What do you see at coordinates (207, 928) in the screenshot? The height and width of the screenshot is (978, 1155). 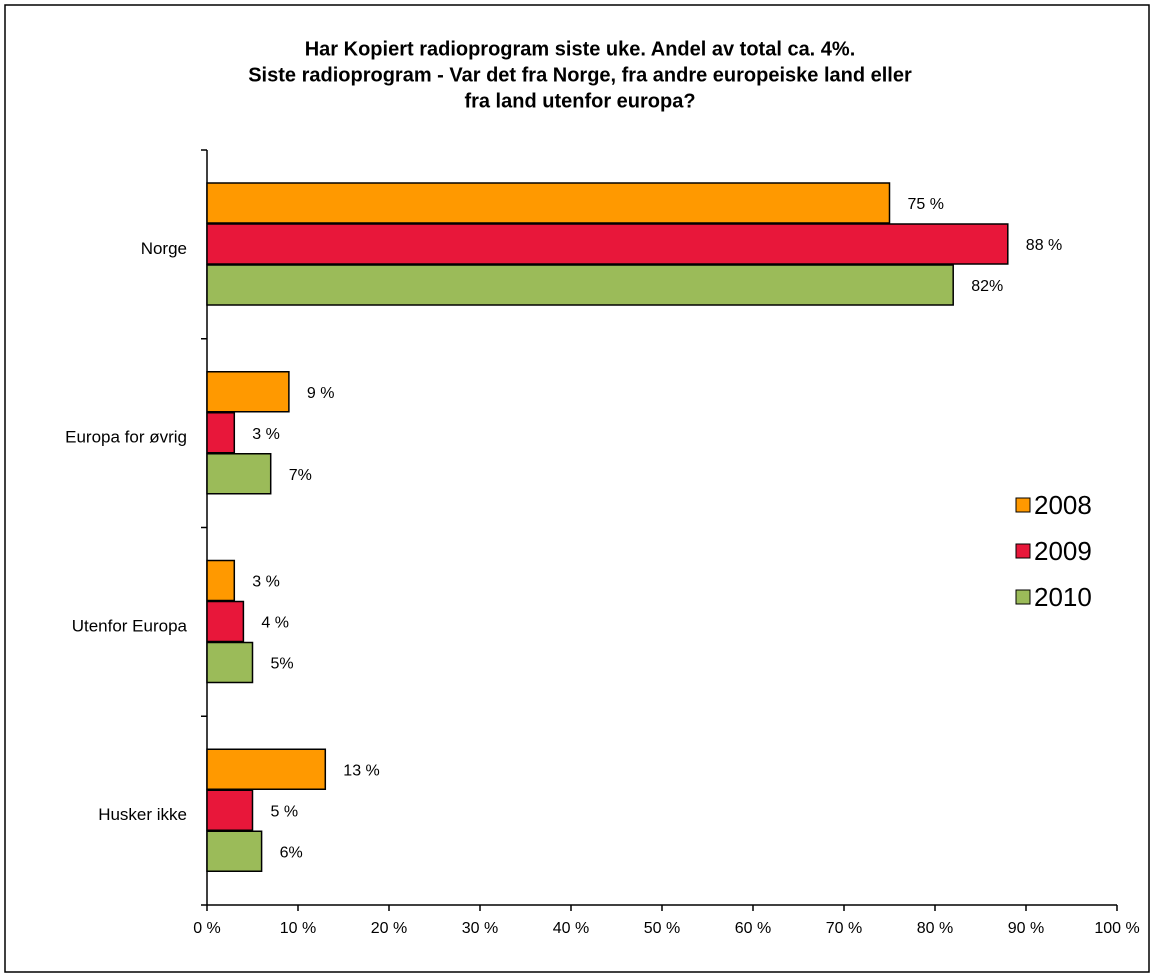 I see `x-tick-label: 0 %` at bounding box center [207, 928].